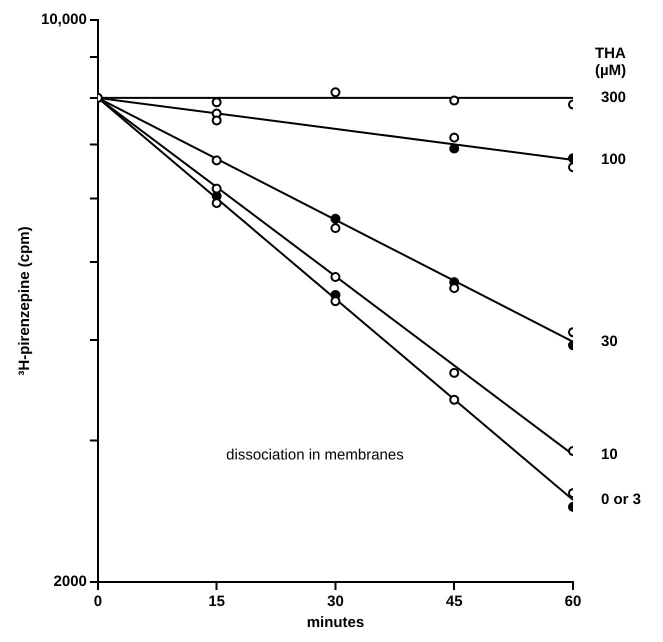 The height and width of the screenshot is (642, 663). Describe the element at coordinates (573, 601) in the screenshot. I see `x-tick-label: 60` at that location.